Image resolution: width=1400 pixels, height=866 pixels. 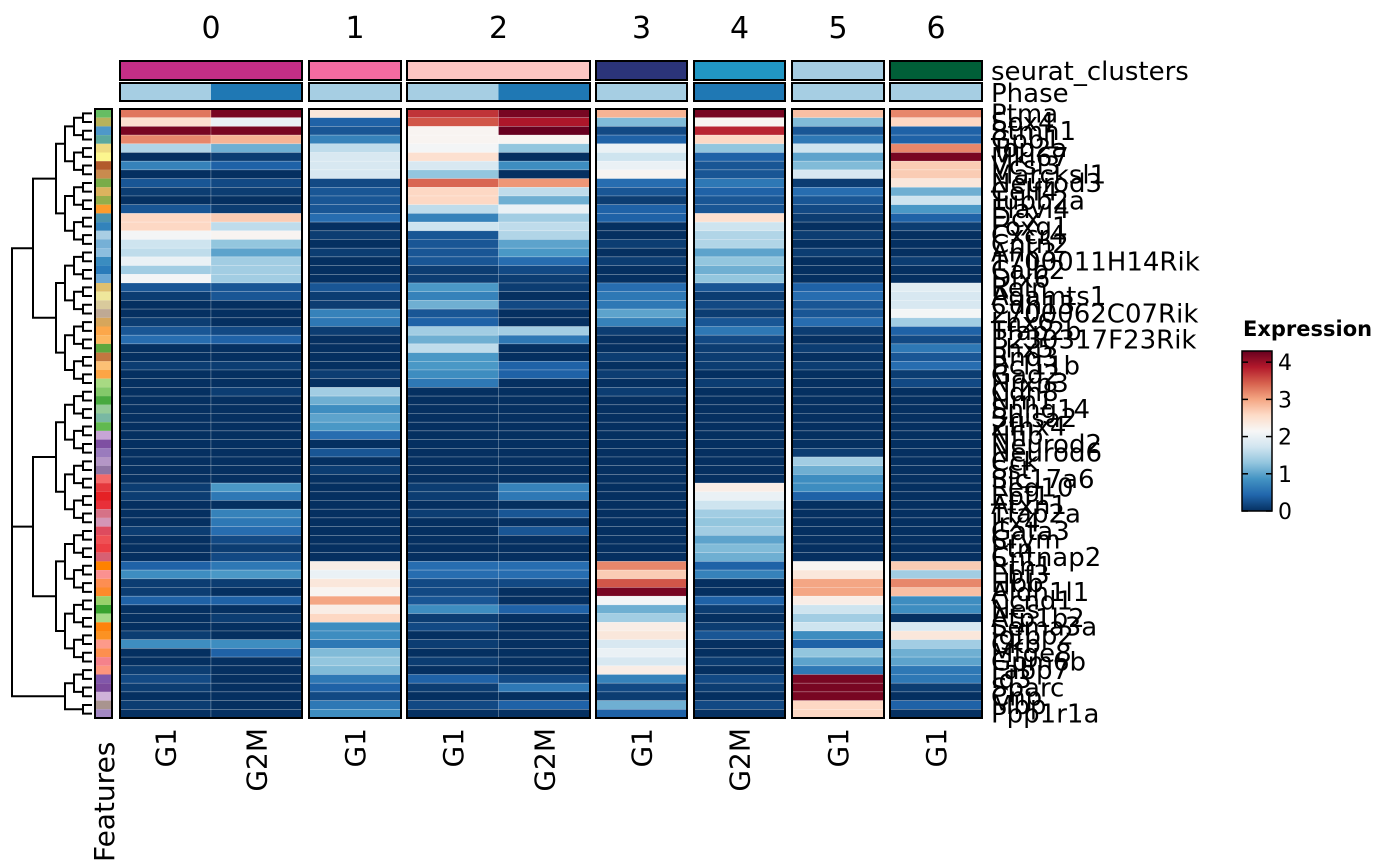 I want to click on annotation-label-phase: Phase, so click(x=1030, y=94).